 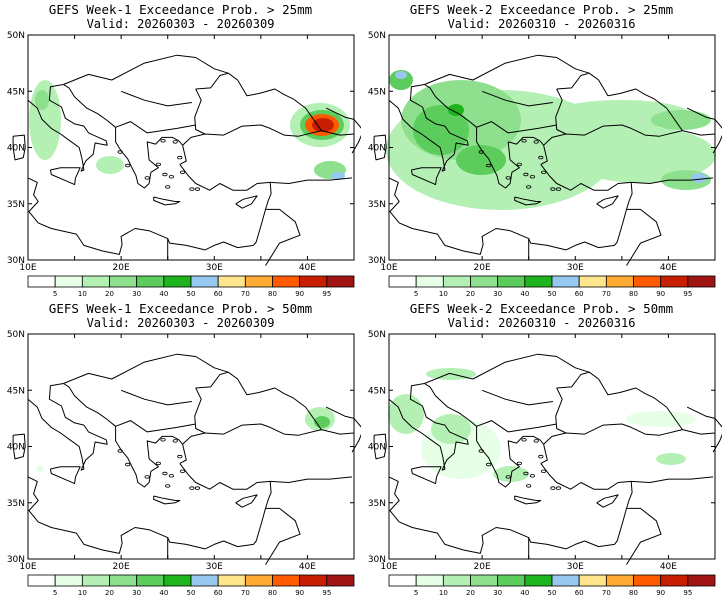 What do you see at coordinates (180, 9) in the screenshot?
I see `panel-title: GEFS Week-1 Exceedance Prob. > 25mm` at bounding box center [180, 9].